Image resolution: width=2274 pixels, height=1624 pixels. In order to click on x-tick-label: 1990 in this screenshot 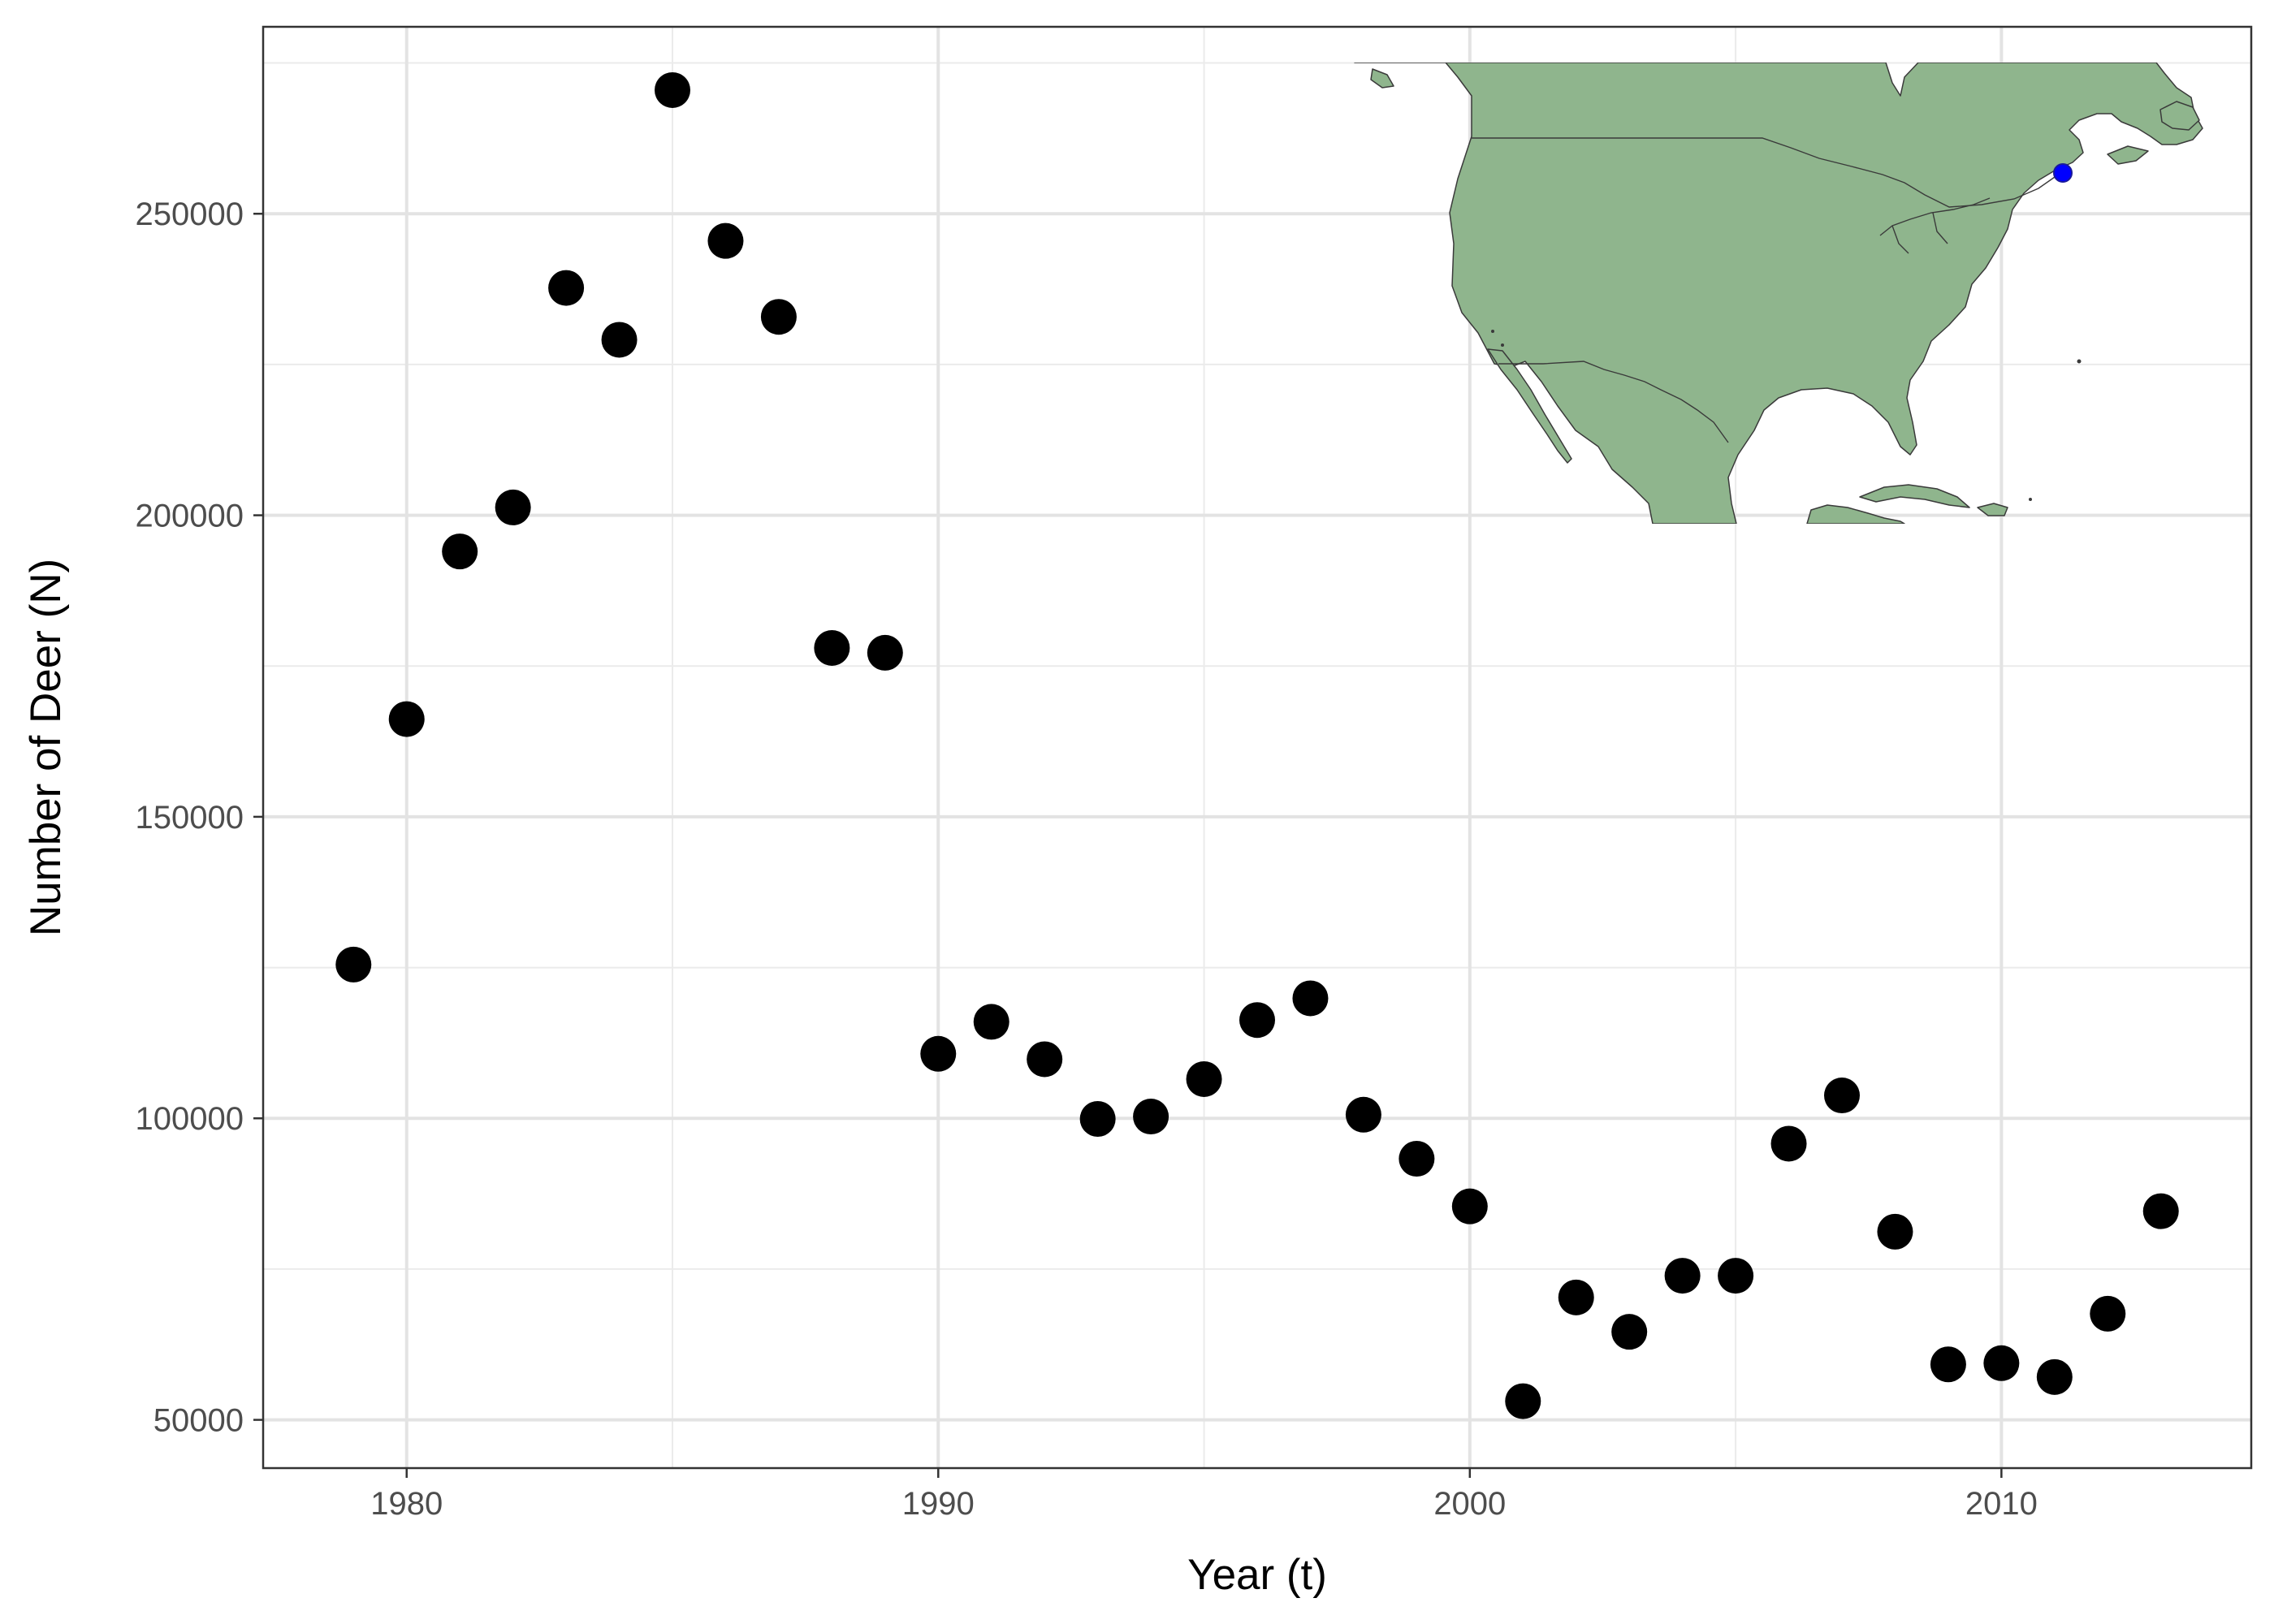, I will do `click(938, 1504)`.